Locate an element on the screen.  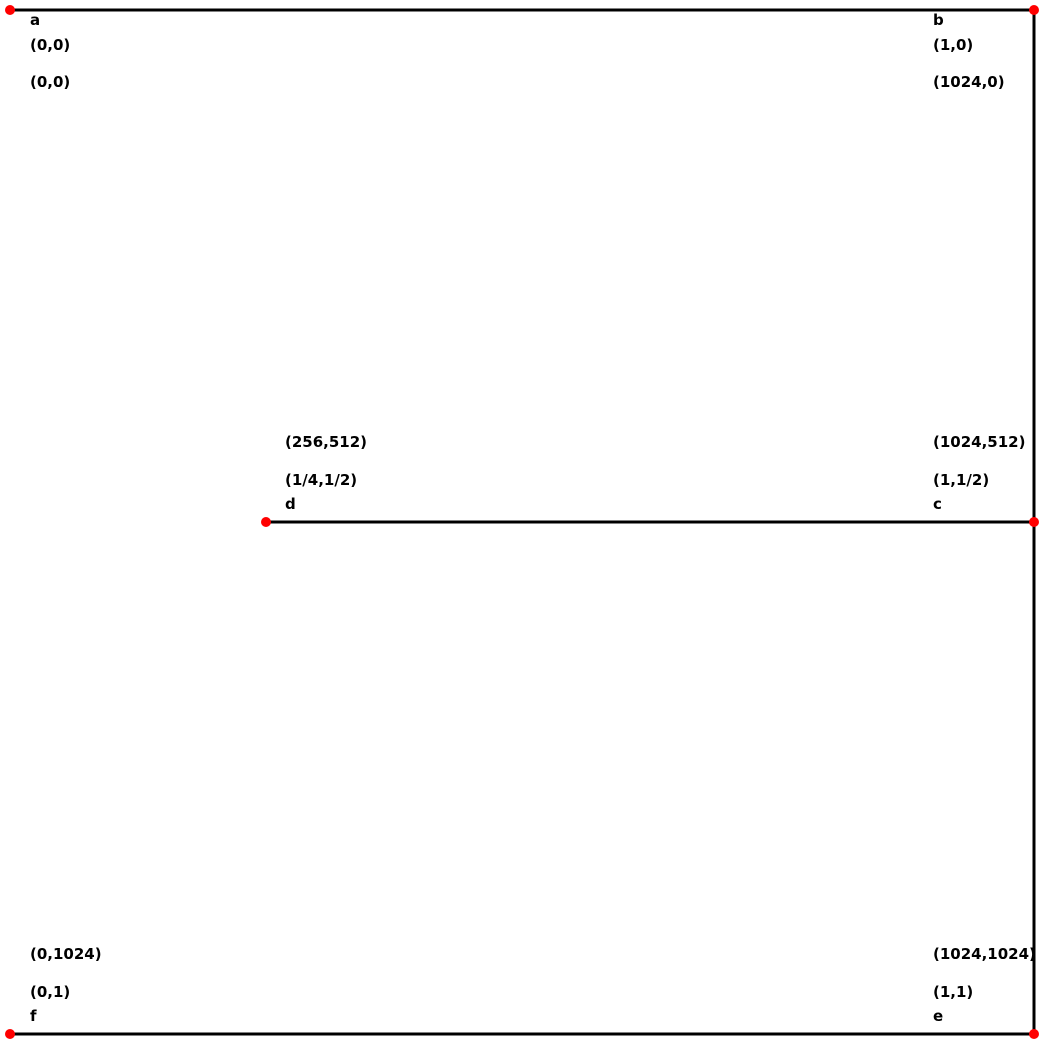
point-a-letter: a is located at coordinates (35, 20).